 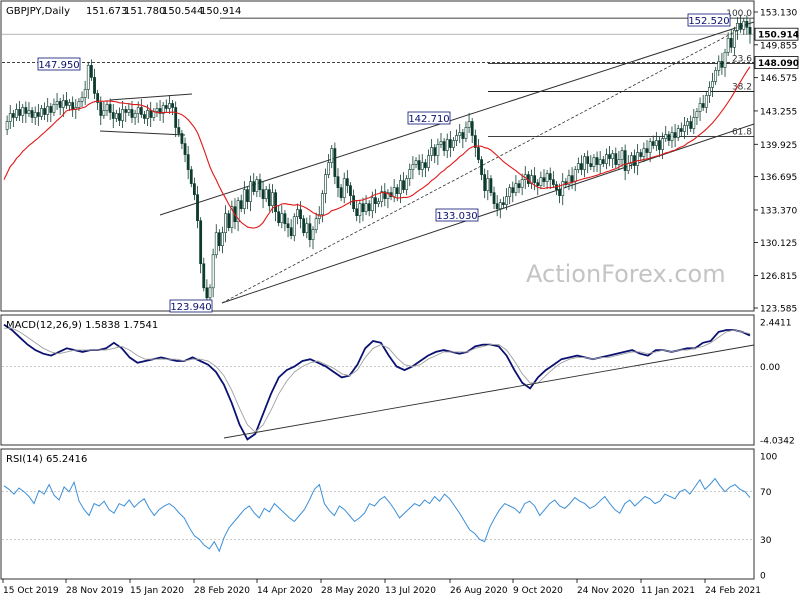 I want to click on x-axis-label: 9 Oct 2020, so click(x=538, y=591).